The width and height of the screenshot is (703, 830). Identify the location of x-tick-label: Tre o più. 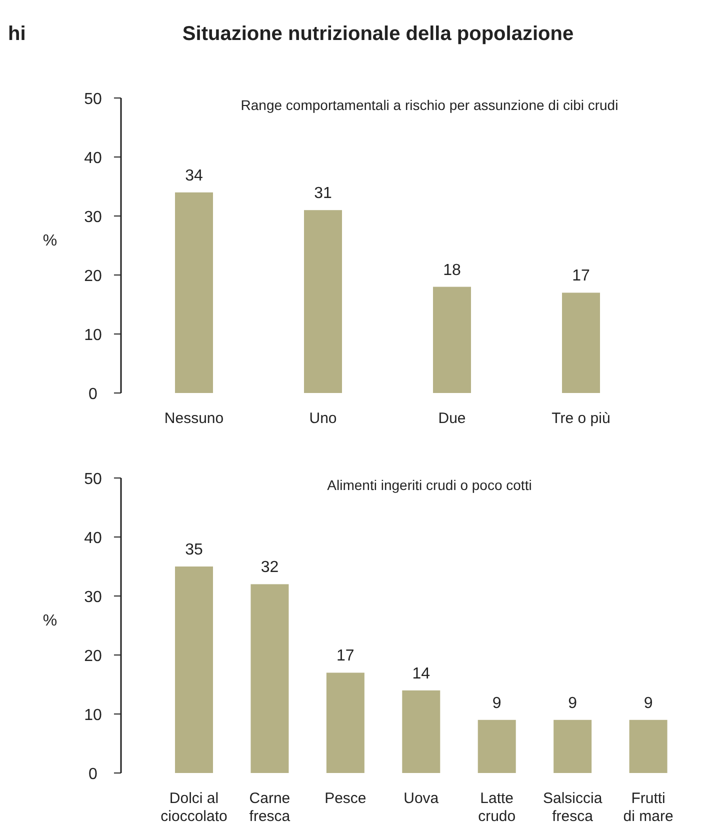
(581, 418).